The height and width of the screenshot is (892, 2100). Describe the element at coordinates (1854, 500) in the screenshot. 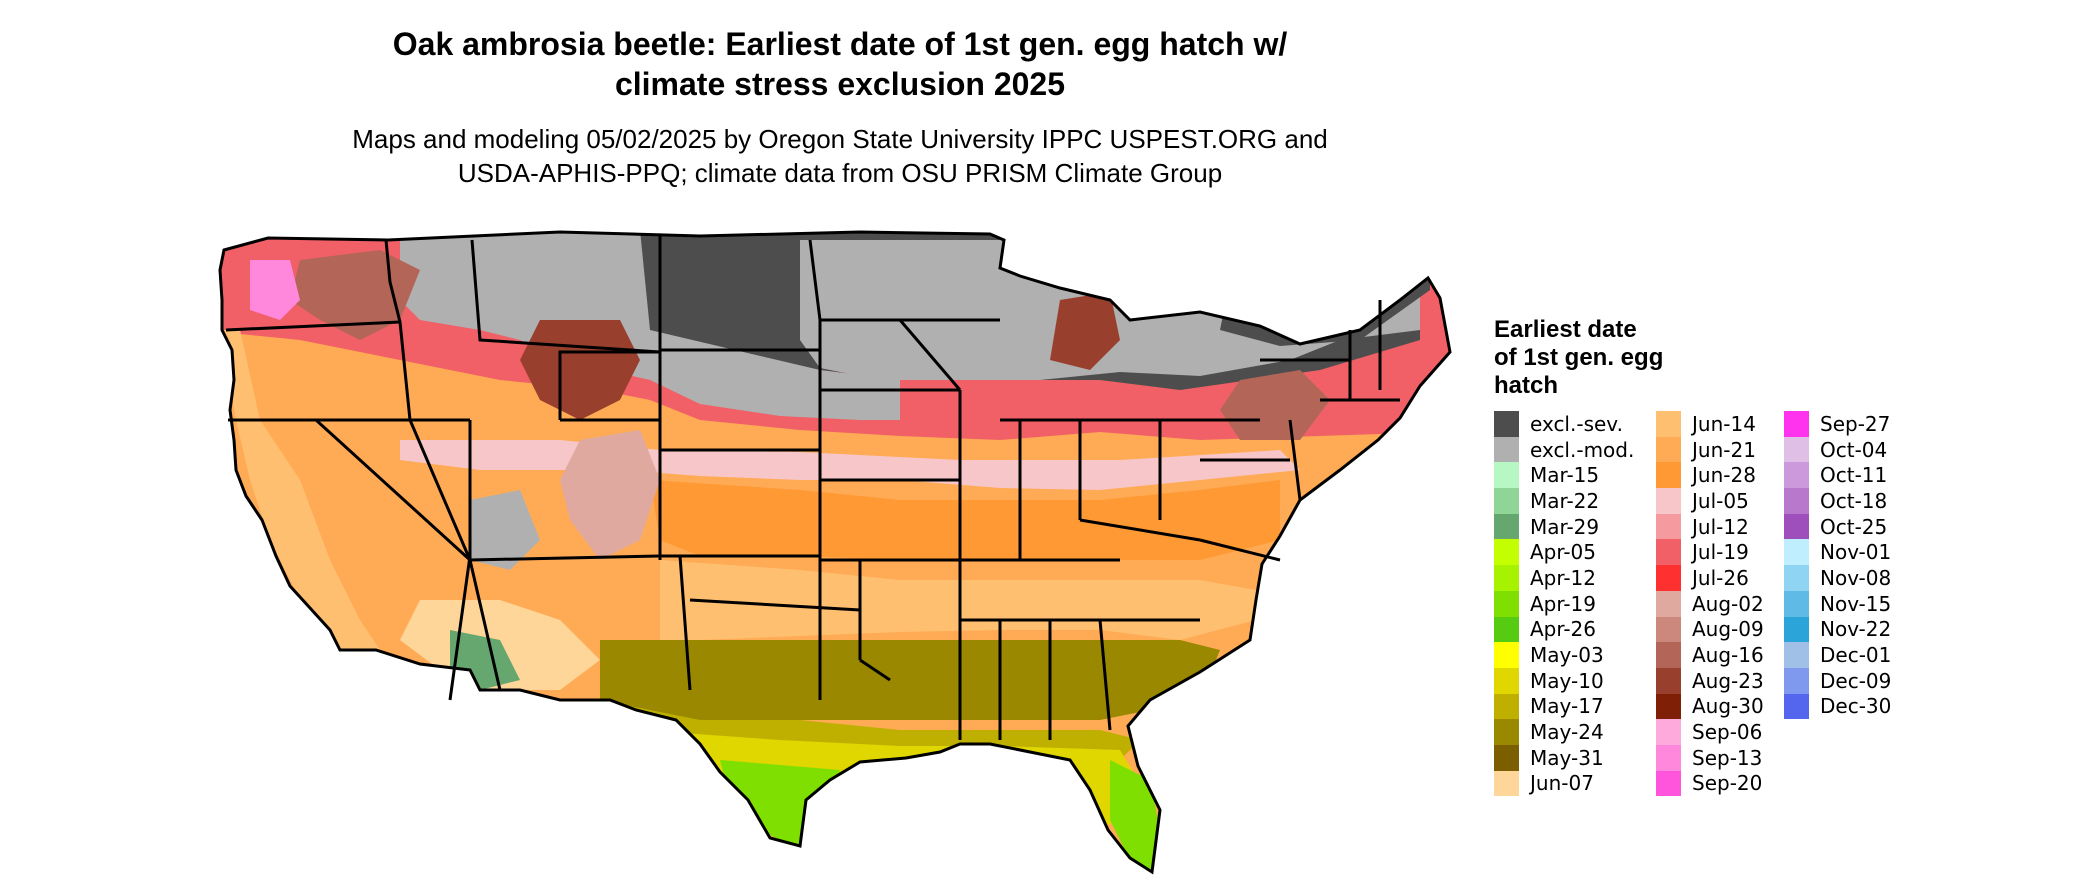

I see `legend-label: Oct-18` at that location.